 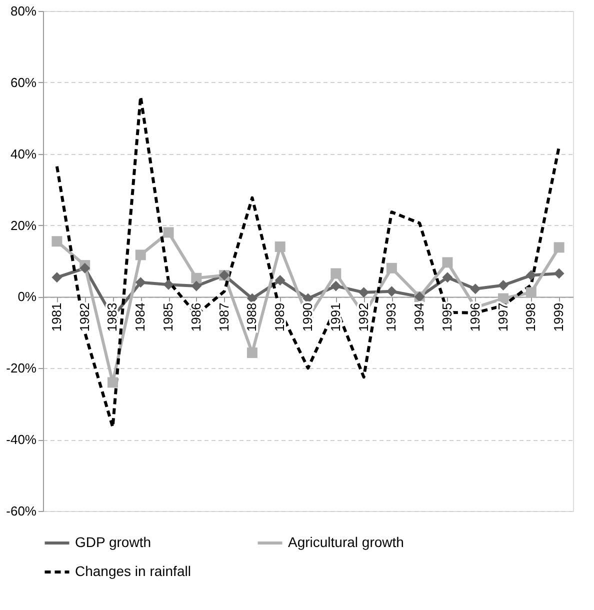 I want to click on x-tick-label: 1990, so click(x=307, y=317).